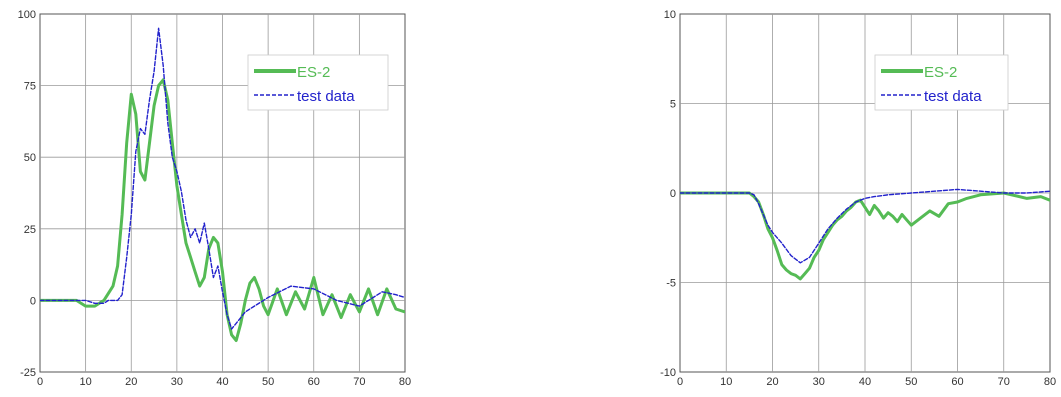  I want to click on y-tick-label: -10, so click(668, 373).